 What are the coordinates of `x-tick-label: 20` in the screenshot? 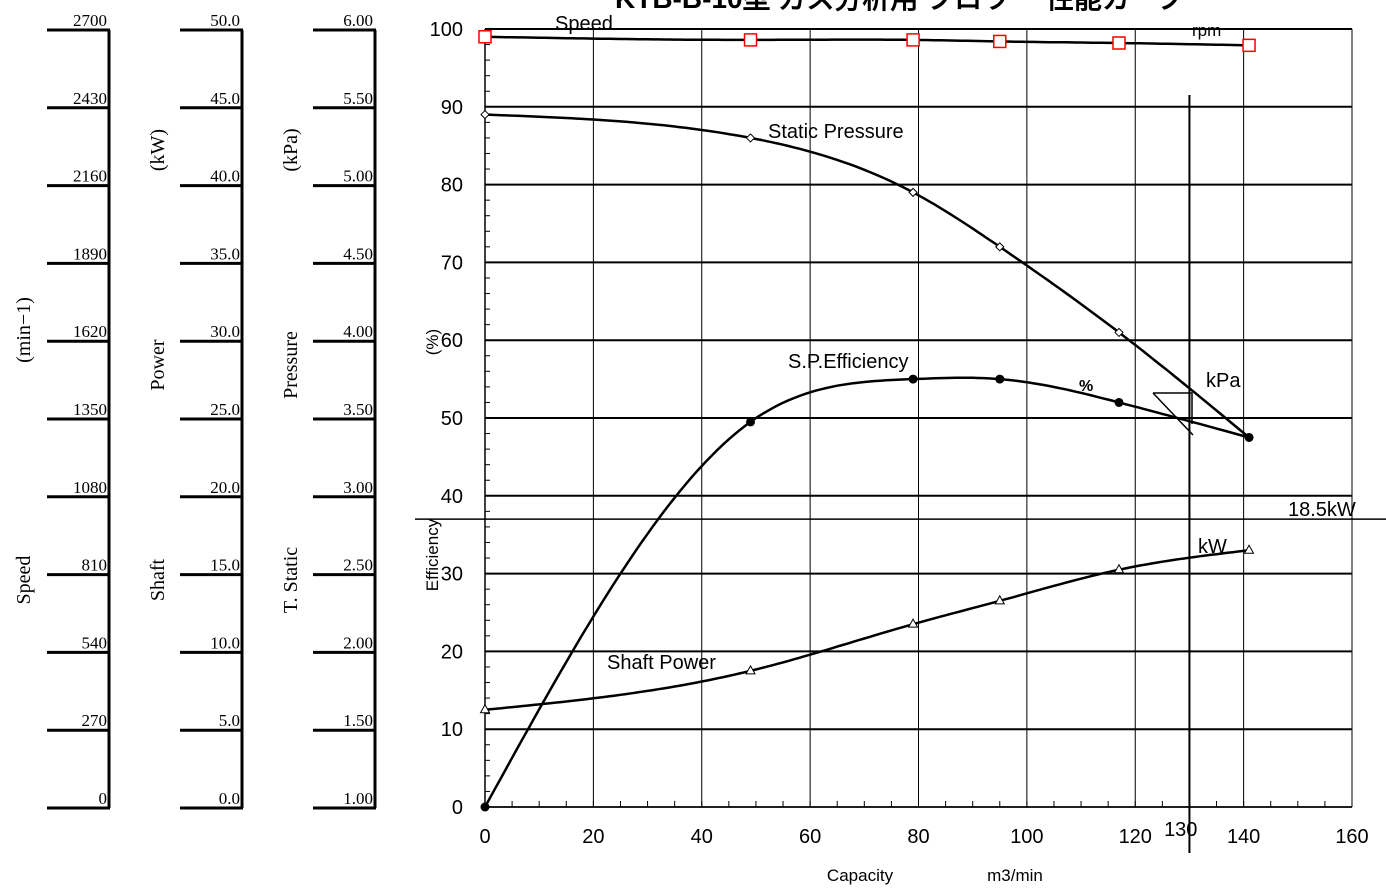 It's located at (593, 837).